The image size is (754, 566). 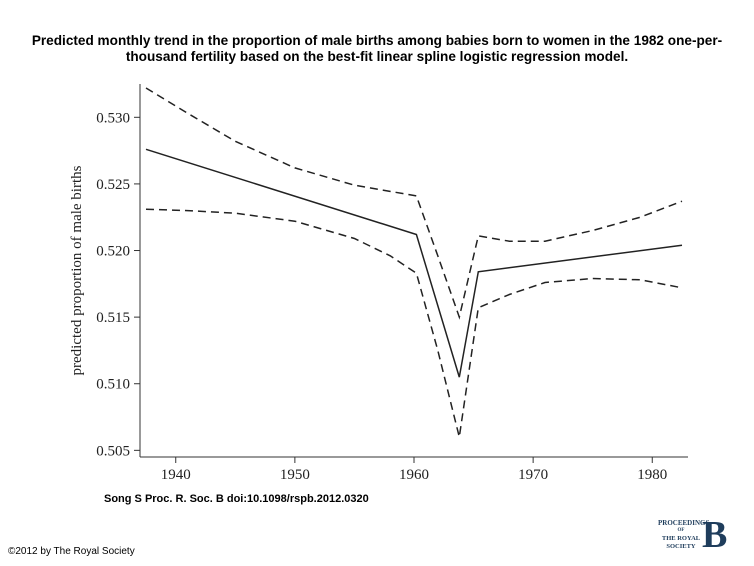 I want to click on x-tick-label: 1950, so click(x=295, y=475).